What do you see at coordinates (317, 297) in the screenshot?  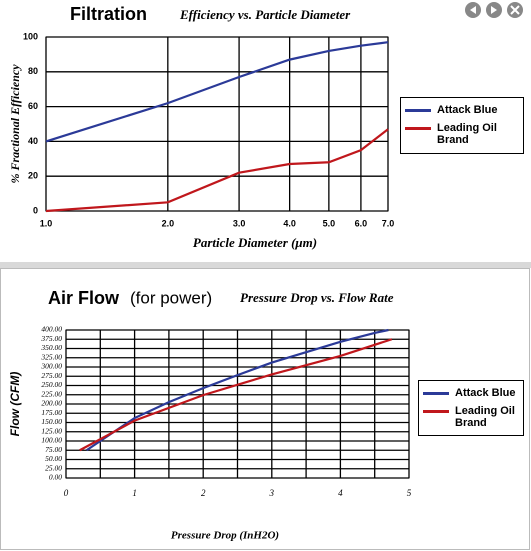 I see `chart-subtitle: Pressure Drop vs. Flow Rate` at bounding box center [317, 297].